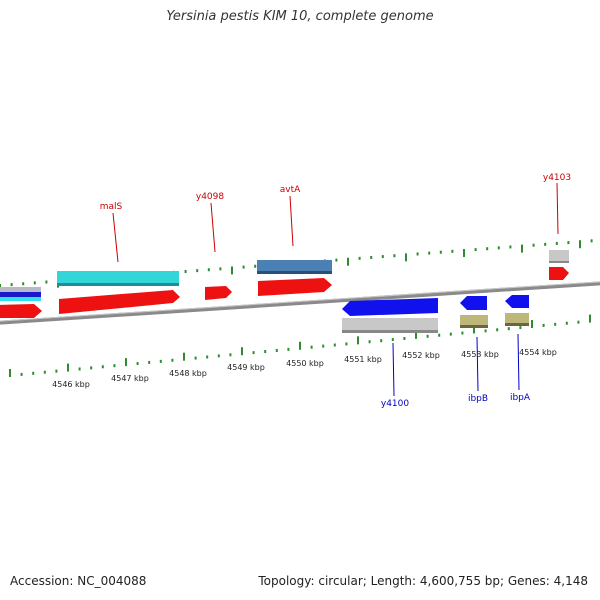  Describe the element at coordinates (111, 207) in the screenshot. I see `gene-label-mals: malS` at that location.